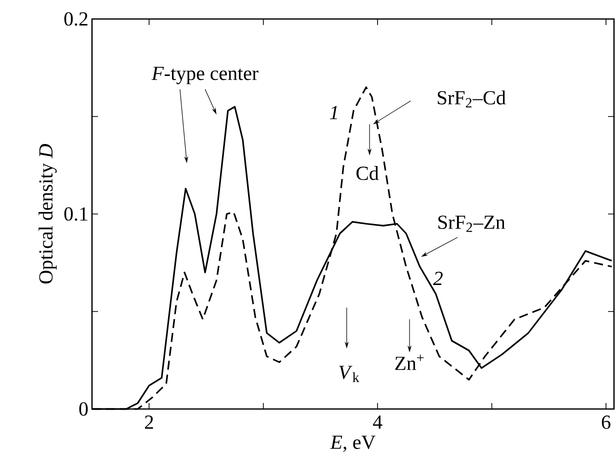  Describe the element at coordinates (149, 422) in the screenshot. I see `x-tick-label: 2` at that location.